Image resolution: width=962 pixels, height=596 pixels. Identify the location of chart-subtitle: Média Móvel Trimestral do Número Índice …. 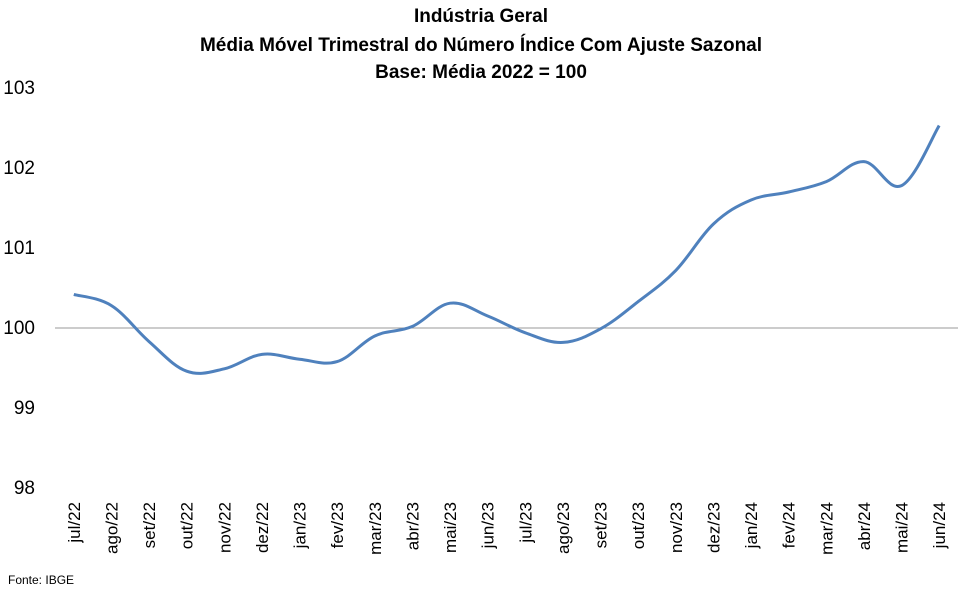
(481, 45).